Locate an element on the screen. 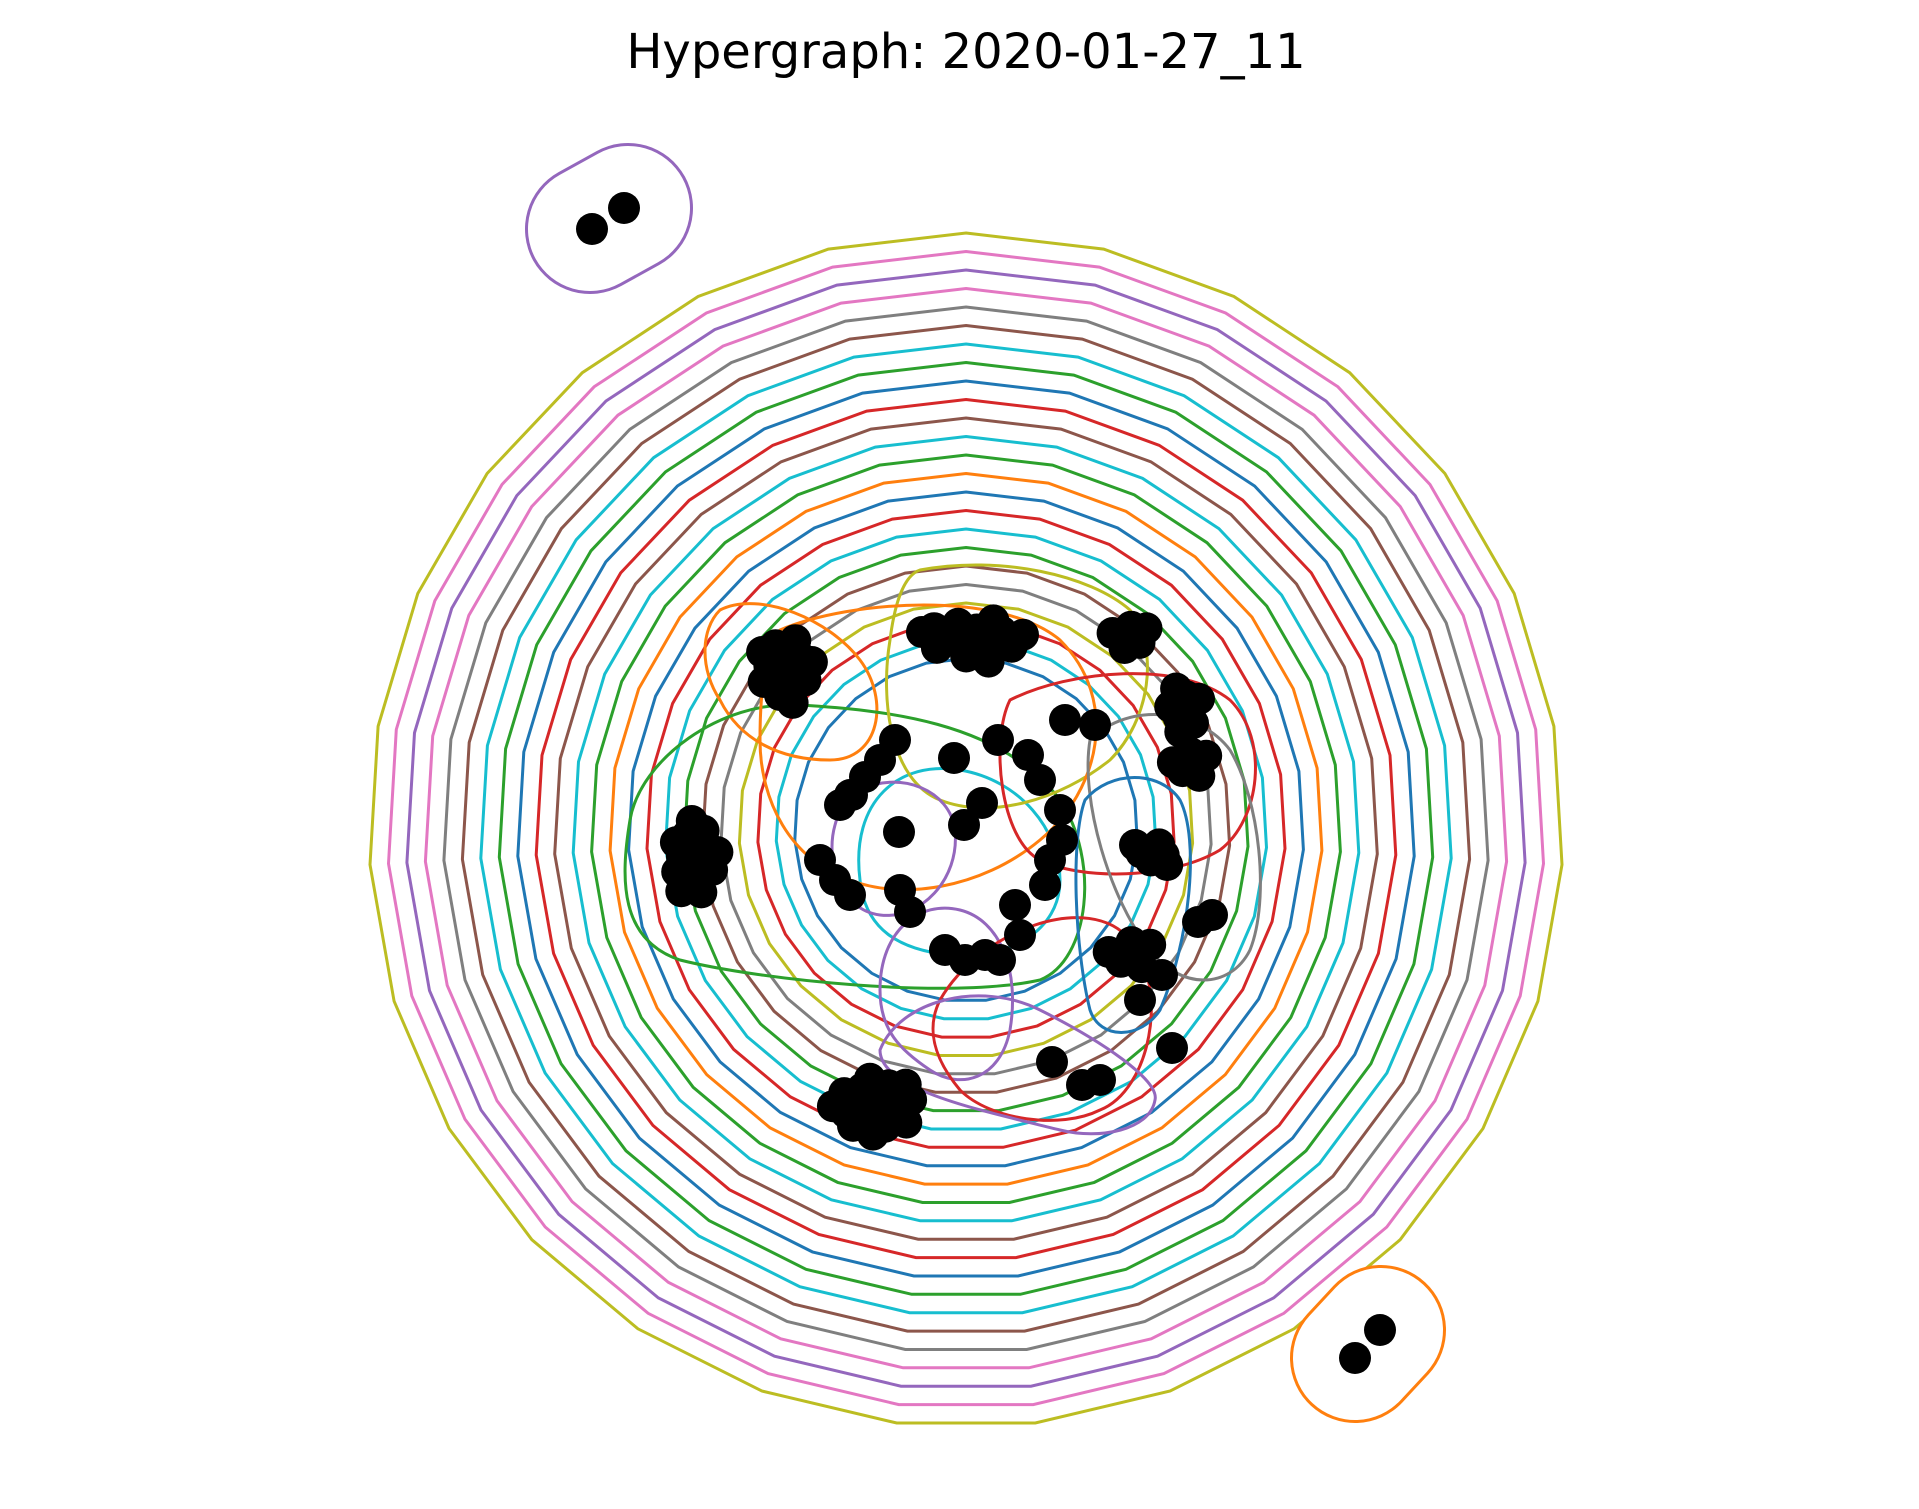 Image resolution: width=1919 pixels, height=1509 pixels. edge-red-right is located at coordinates (1127, 774).